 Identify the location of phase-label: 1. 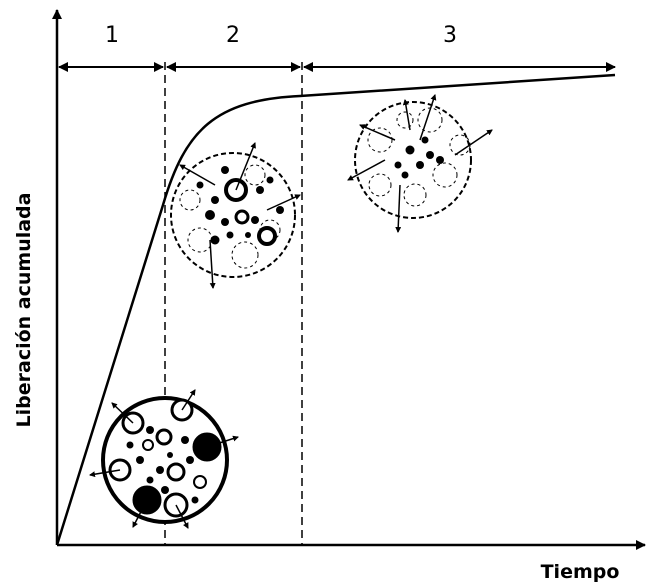
(112, 35).